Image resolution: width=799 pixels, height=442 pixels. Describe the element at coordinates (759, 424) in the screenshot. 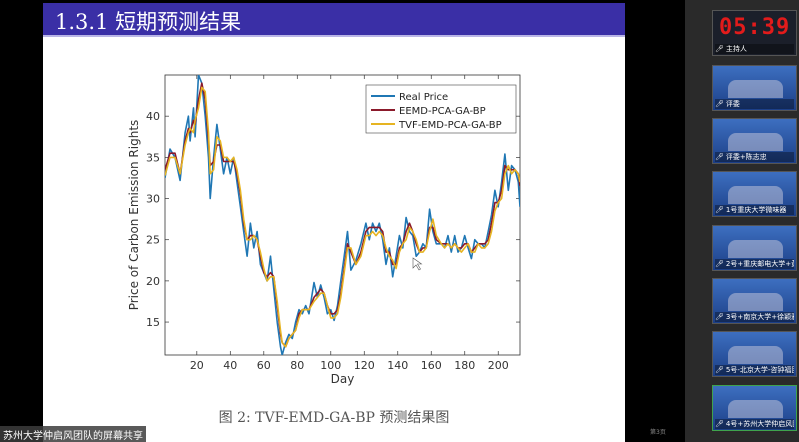

I see `participant-name: 4号+苏州大学仲启风团队` at that location.